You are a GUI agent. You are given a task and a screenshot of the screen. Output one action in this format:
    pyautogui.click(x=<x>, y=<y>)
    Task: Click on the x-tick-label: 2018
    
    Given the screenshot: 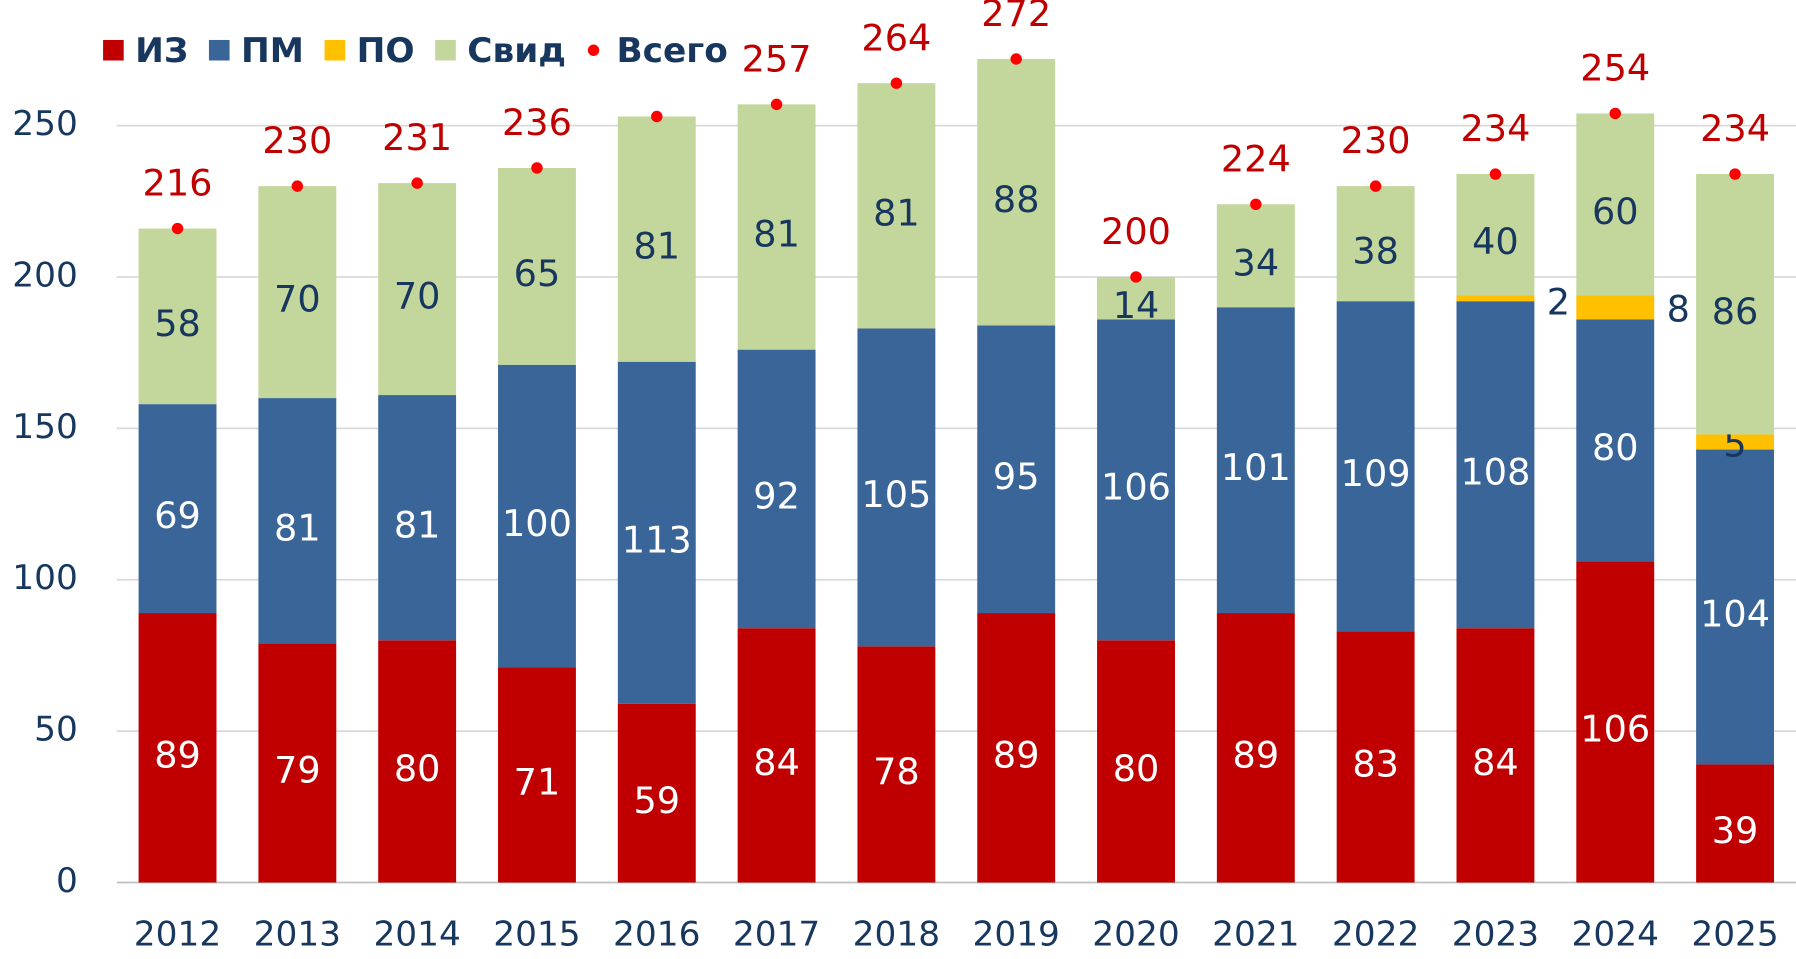 What is the action you would take?
    pyautogui.click(x=896, y=935)
    